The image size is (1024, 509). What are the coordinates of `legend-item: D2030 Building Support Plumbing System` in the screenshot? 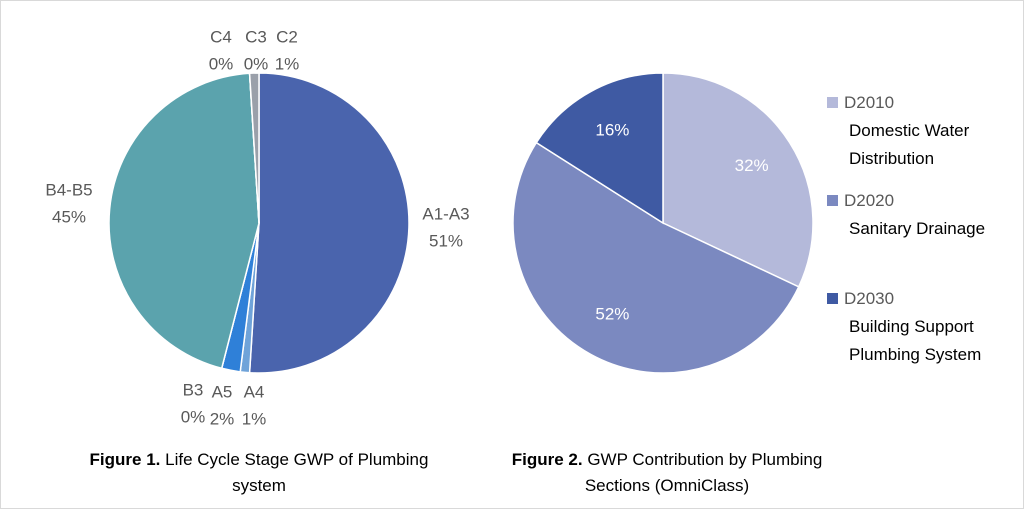 It's located at (919, 327).